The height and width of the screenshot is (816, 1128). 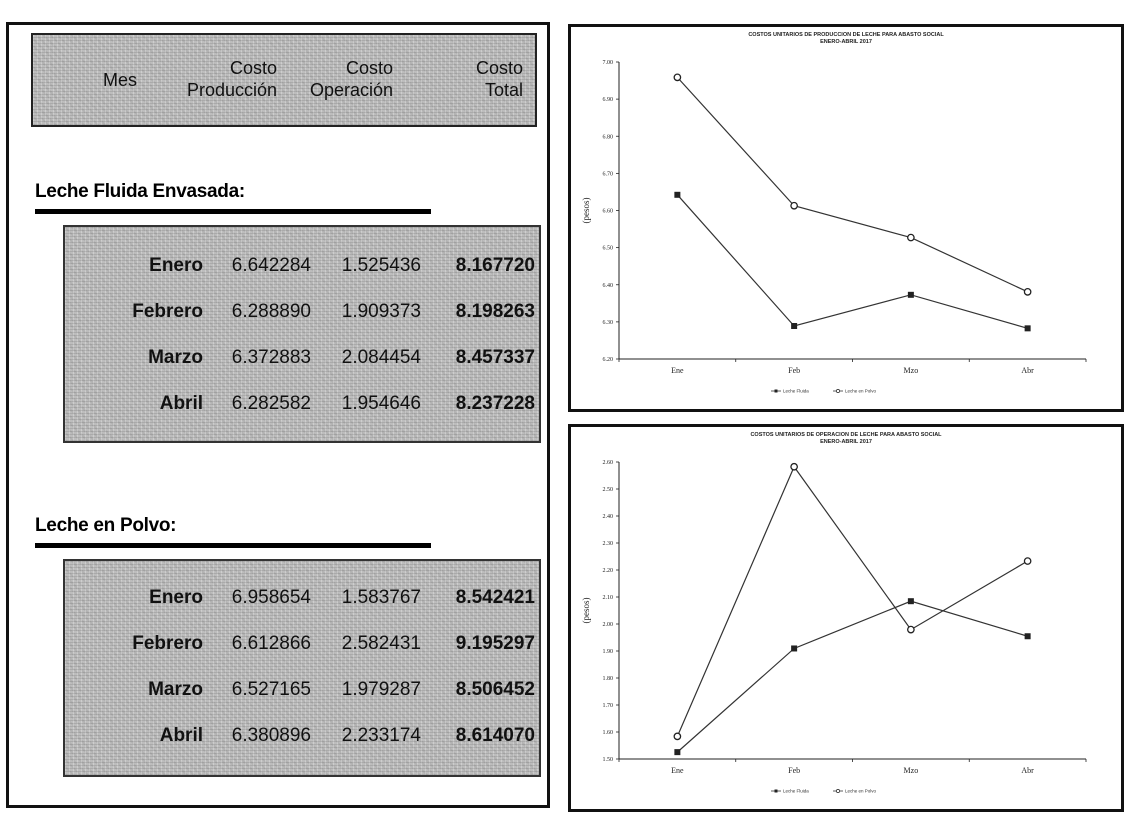 I want to click on operacion-cell: 2.582431, so click(x=381, y=643).